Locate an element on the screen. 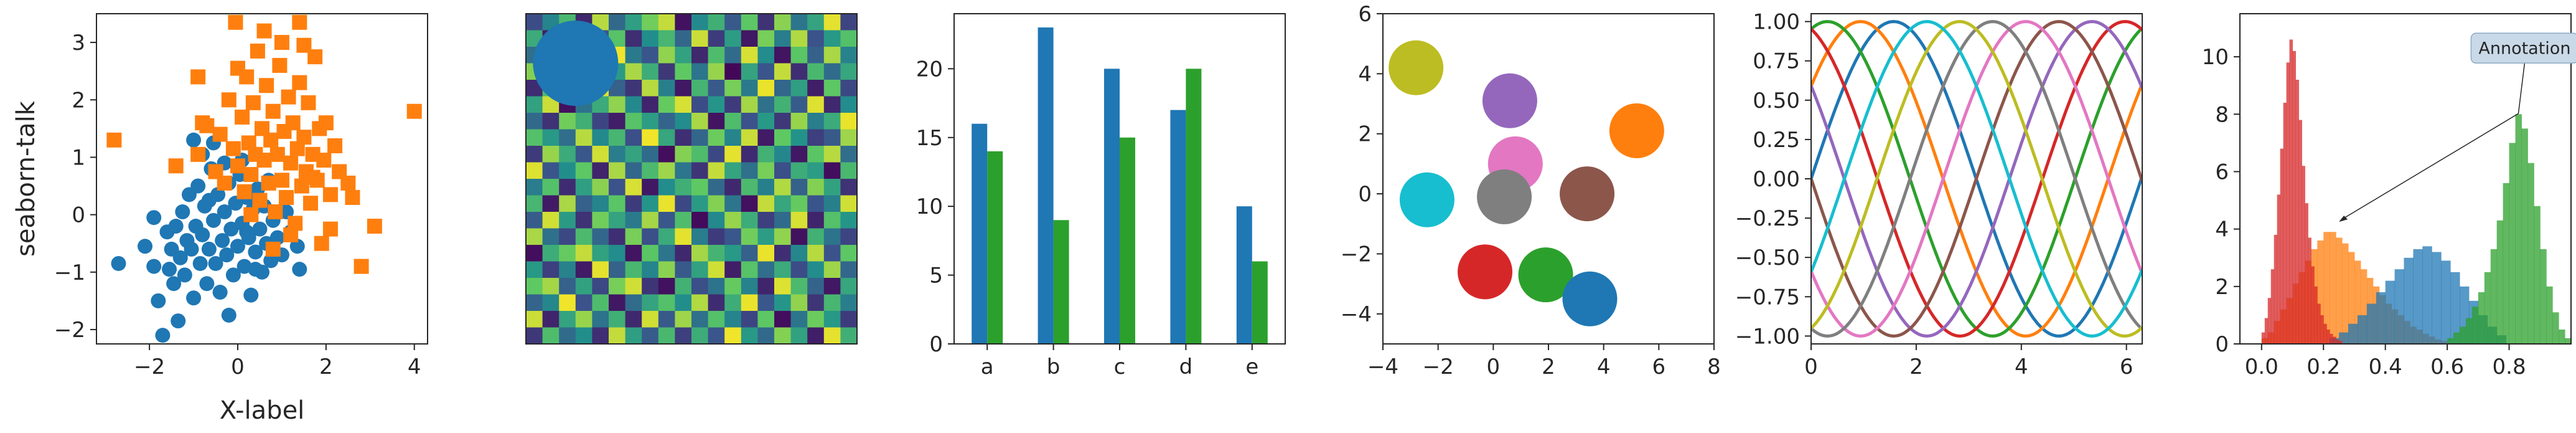  y-tick-label: 0.00 is located at coordinates (1776, 179).